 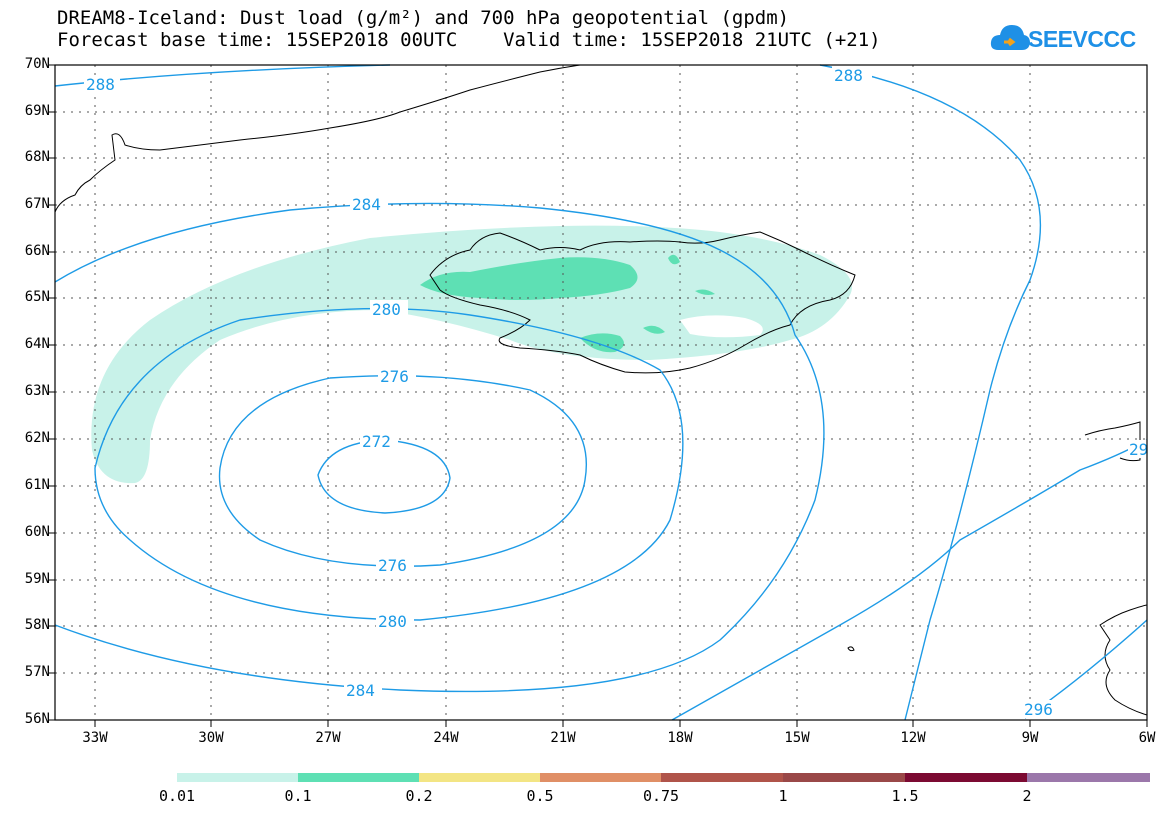 What do you see at coordinates (680, 738) in the screenshot?
I see `lon-label: 18W` at bounding box center [680, 738].